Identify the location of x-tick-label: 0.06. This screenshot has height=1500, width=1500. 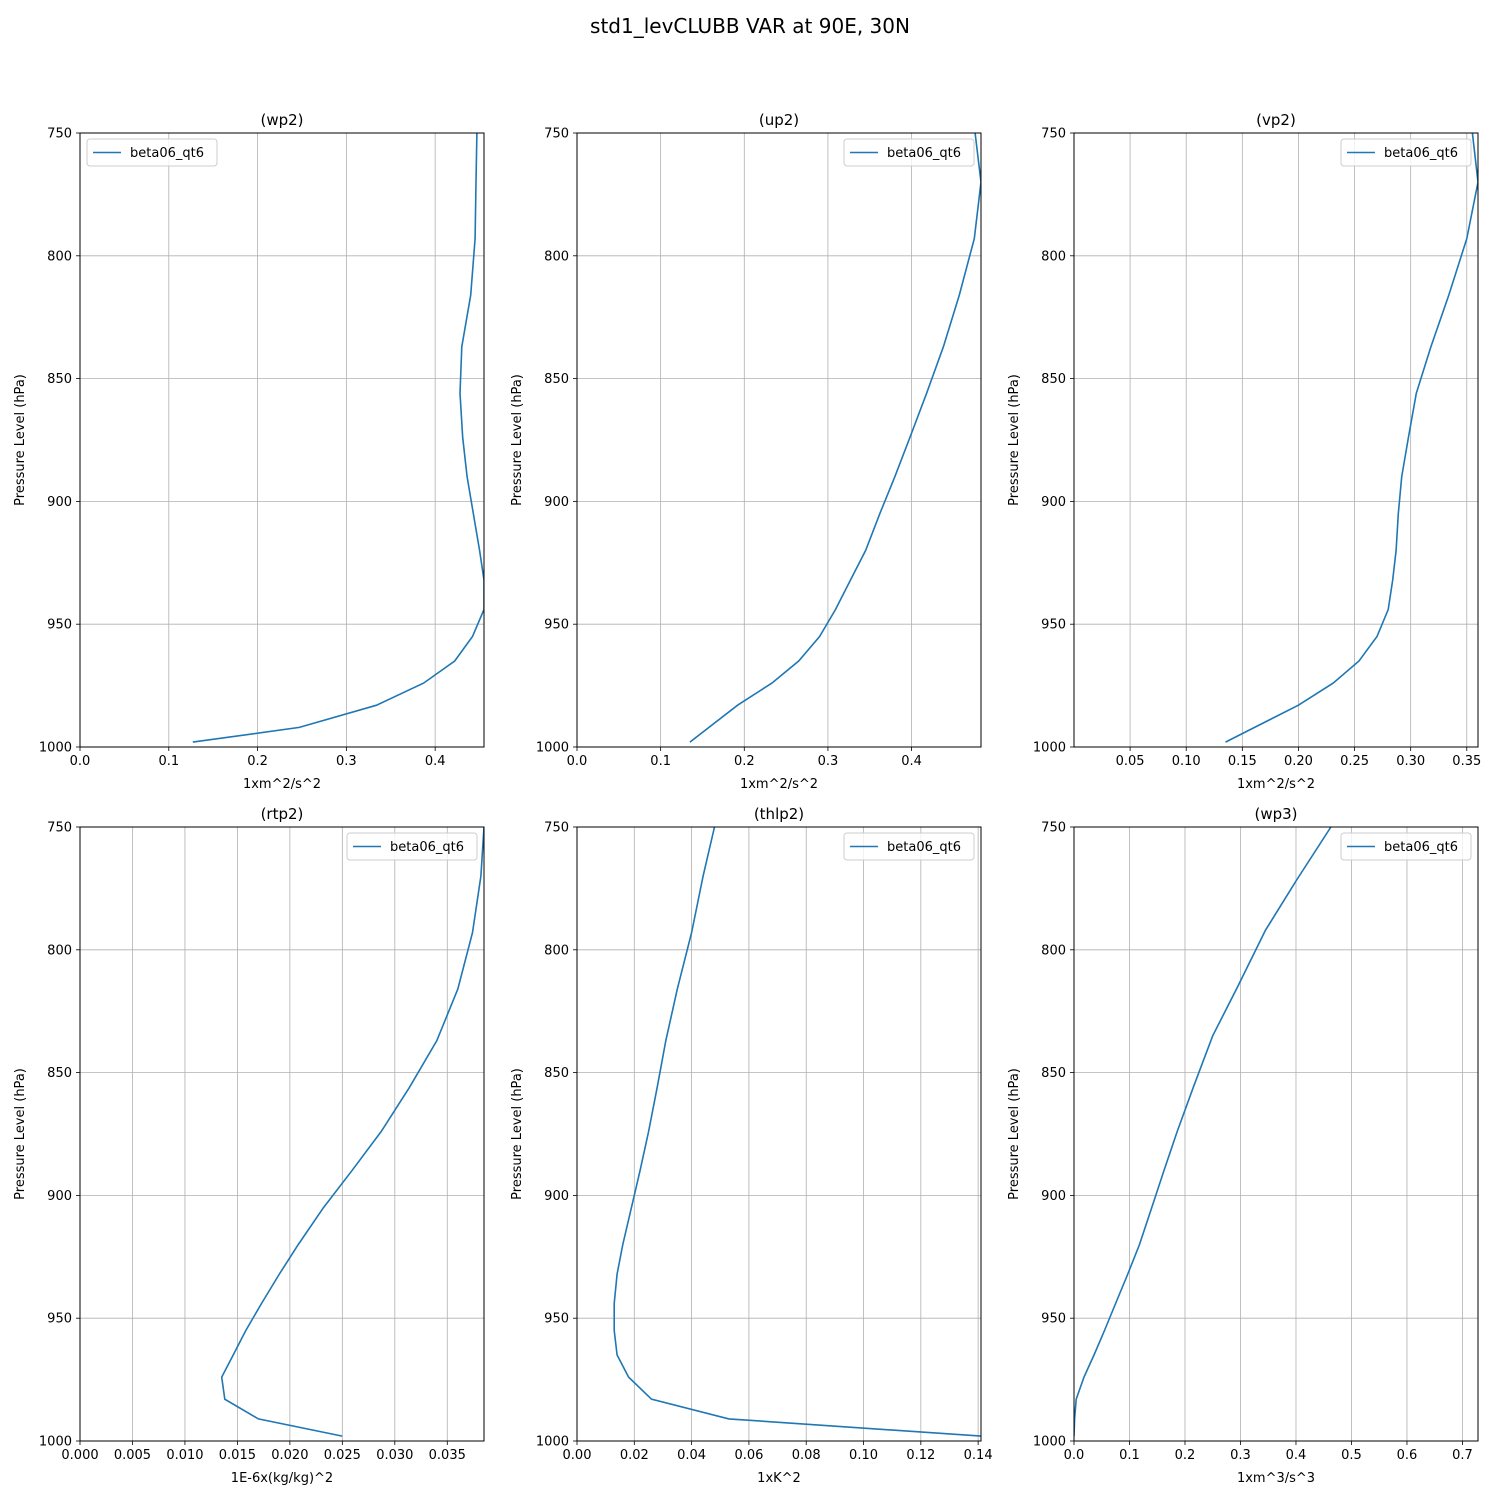
(748, 1455).